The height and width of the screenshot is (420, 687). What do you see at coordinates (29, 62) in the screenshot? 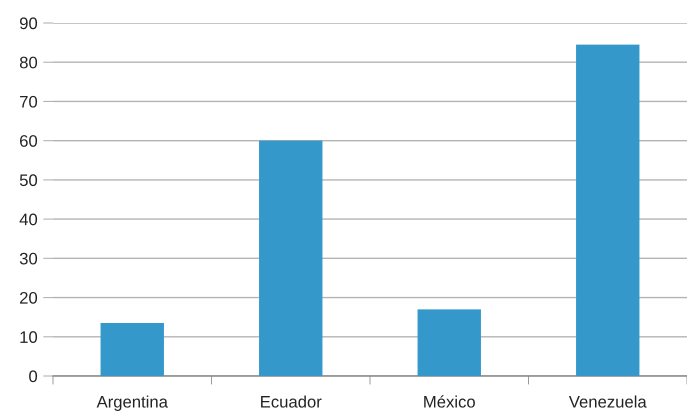
I see `y-tick-label: 80` at bounding box center [29, 62].